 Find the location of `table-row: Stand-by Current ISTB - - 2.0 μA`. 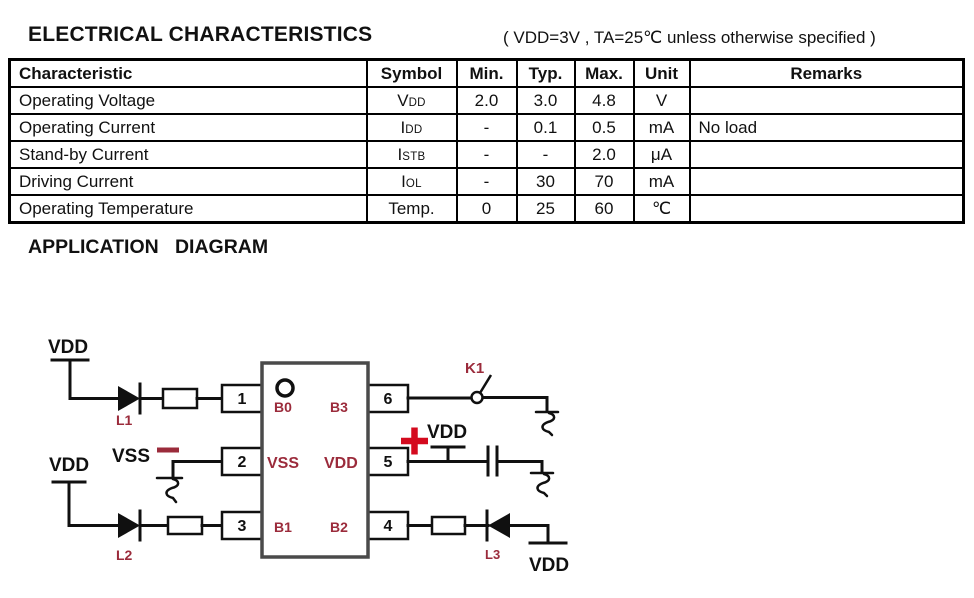

table-row: Stand-by Current ISTB - - 2.0 μA is located at coordinates (486, 154).